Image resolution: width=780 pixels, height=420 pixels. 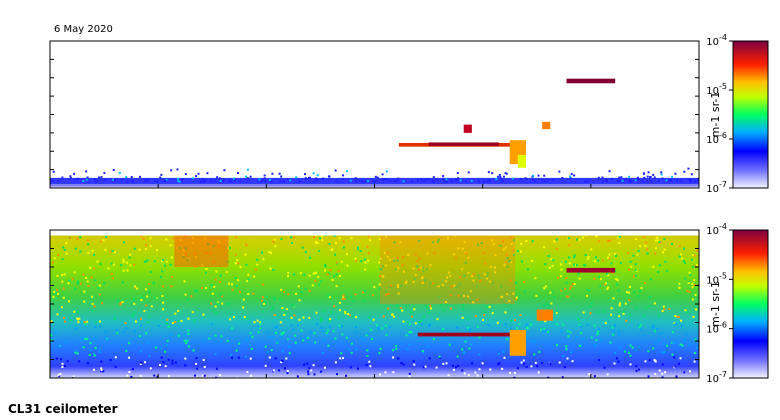 I want to click on date-label: 6 May 2020, so click(x=83, y=29).